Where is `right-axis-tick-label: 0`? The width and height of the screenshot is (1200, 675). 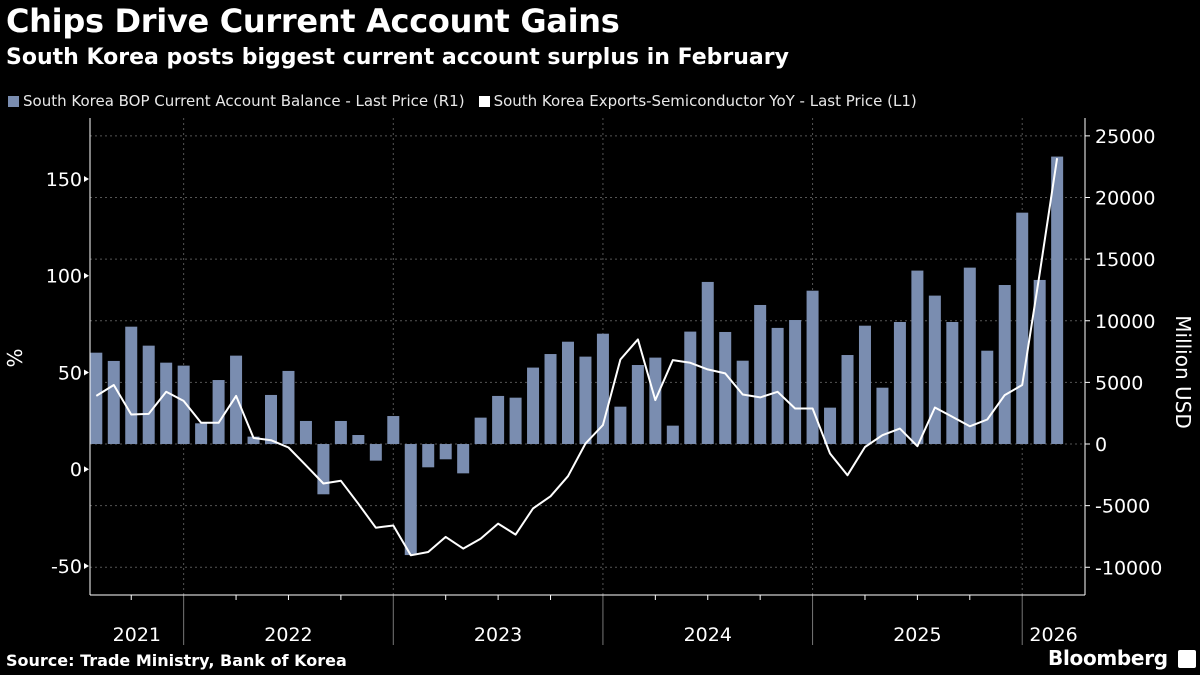 right-axis-tick-label: 0 is located at coordinates (1101, 445).